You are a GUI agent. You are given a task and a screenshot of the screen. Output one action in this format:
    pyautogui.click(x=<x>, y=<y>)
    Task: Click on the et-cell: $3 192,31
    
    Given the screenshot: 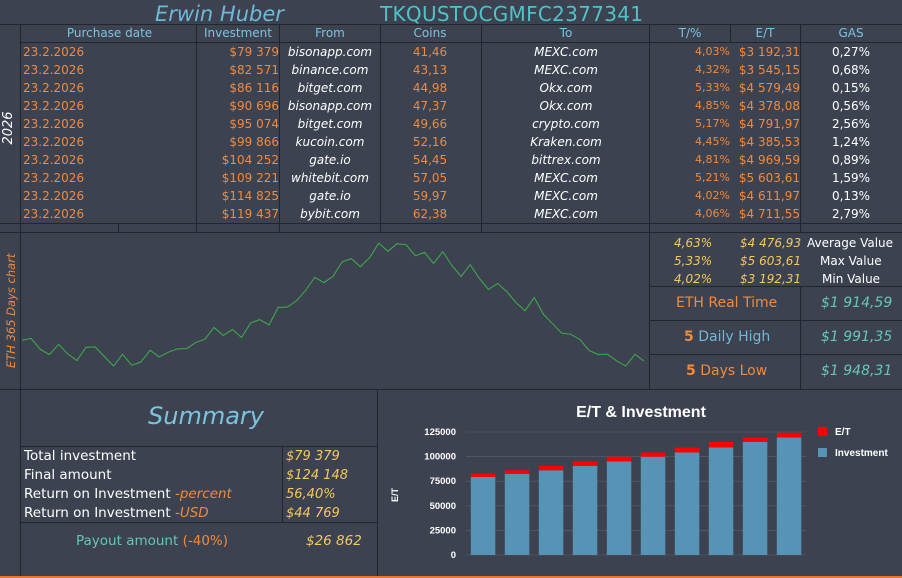 What is the action you would take?
    pyautogui.click(x=769, y=52)
    